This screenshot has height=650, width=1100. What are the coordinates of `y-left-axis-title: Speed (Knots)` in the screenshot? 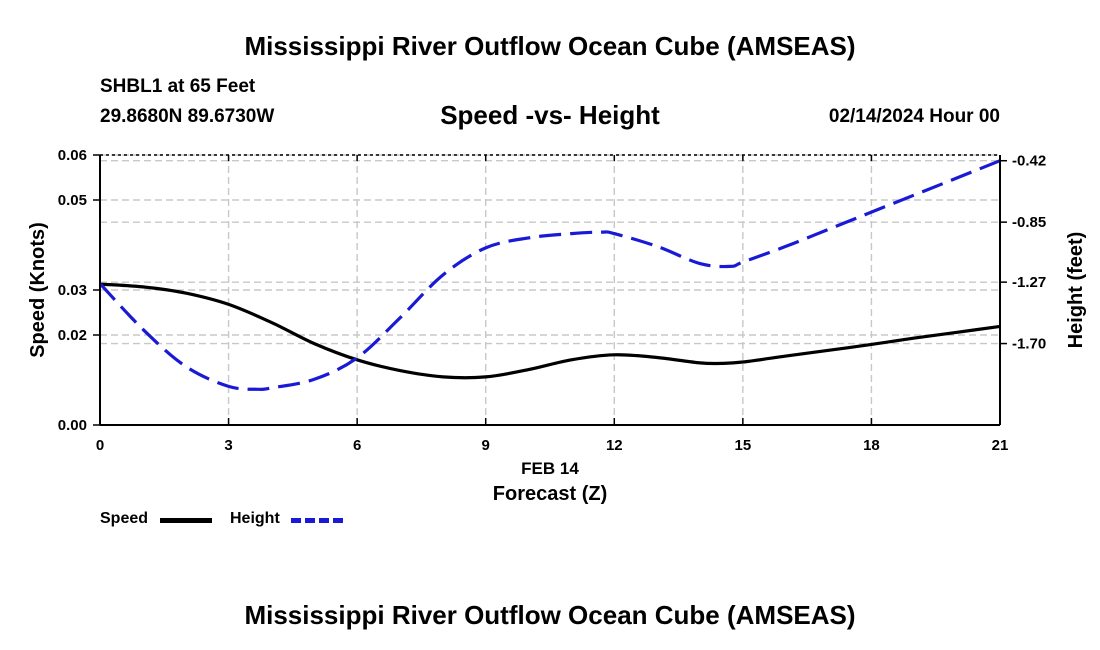 It's located at (38, 290).